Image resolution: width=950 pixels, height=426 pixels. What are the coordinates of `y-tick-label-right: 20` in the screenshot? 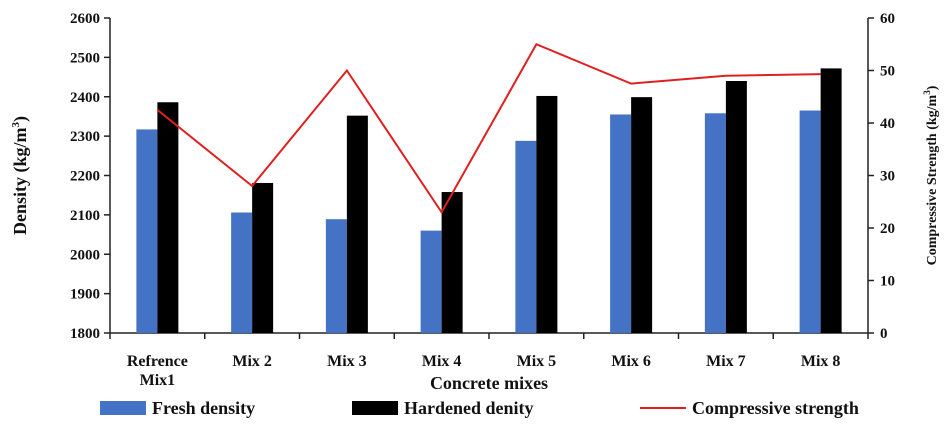 It's located at (887, 229).